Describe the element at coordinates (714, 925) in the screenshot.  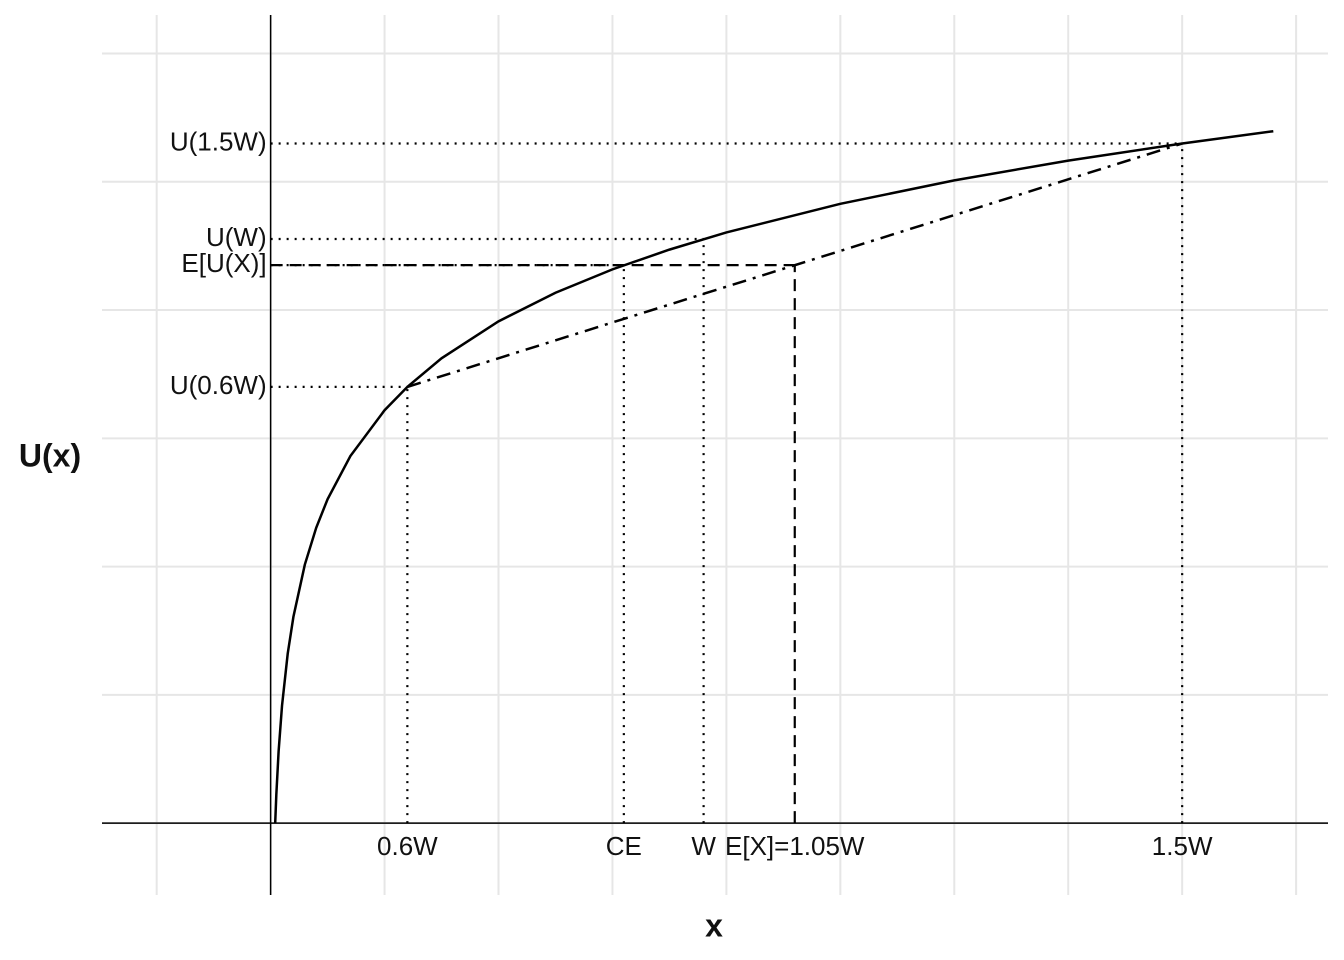
I see `x-axis-title: x` at that location.